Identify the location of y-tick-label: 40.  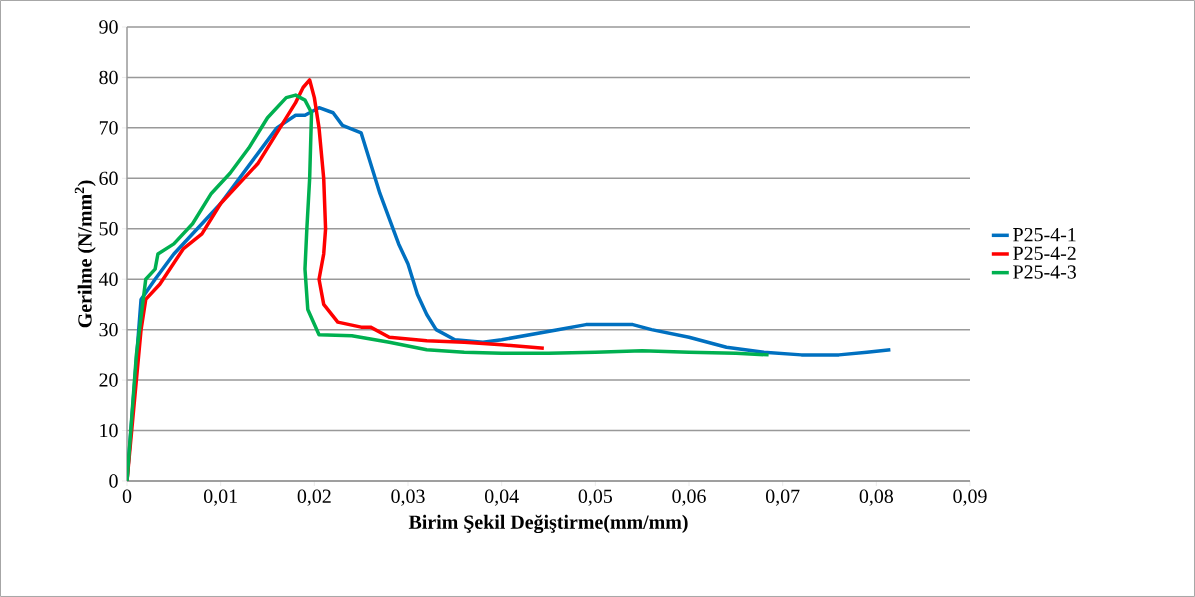
(108, 279).